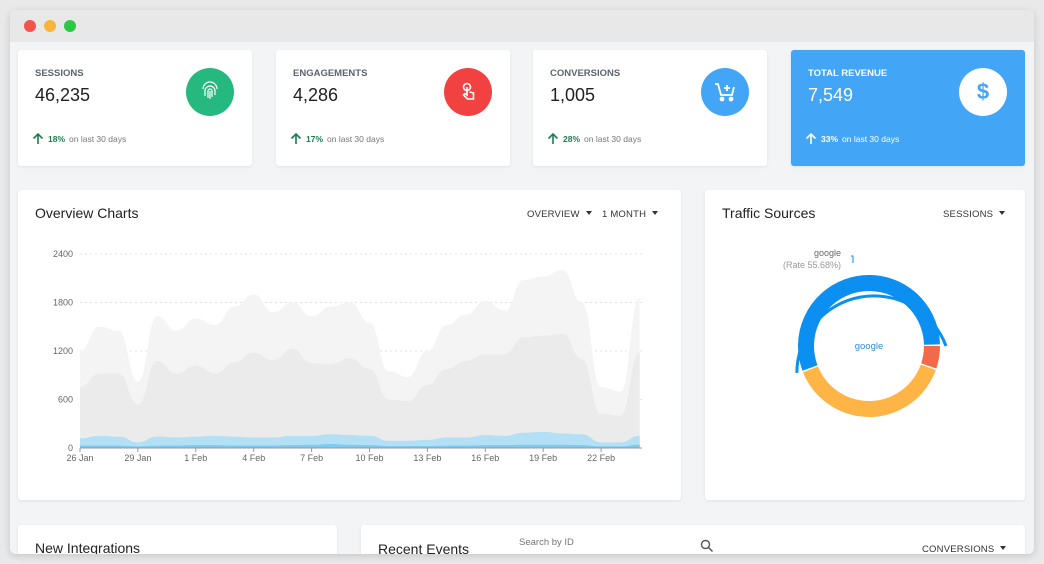 The image size is (1044, 564). What do you see at coordinates (315, 138) in the screenshot?
I see `stat-change: 17%` at bounding box center [315, 138].